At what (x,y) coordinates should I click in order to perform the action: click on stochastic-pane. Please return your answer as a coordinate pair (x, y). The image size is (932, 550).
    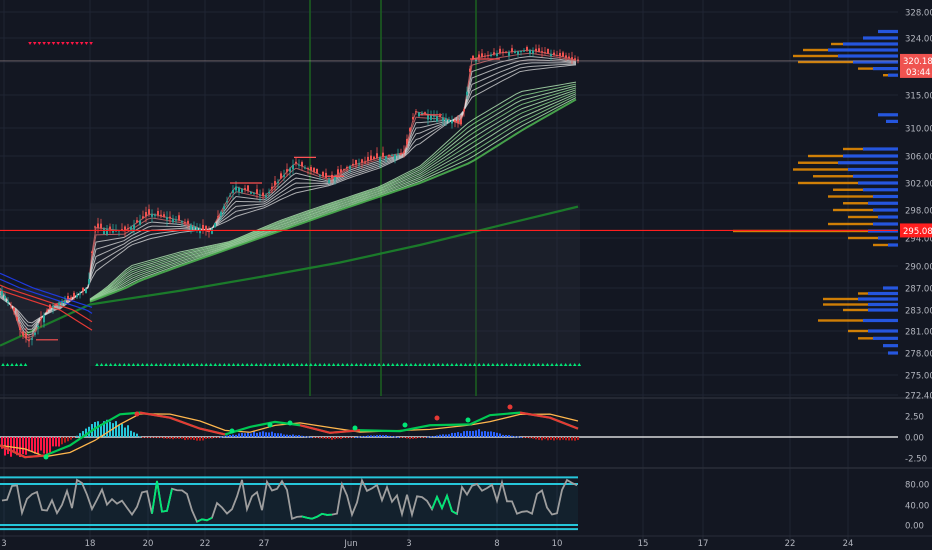
    Looking at the image, I should click on (289, 503).